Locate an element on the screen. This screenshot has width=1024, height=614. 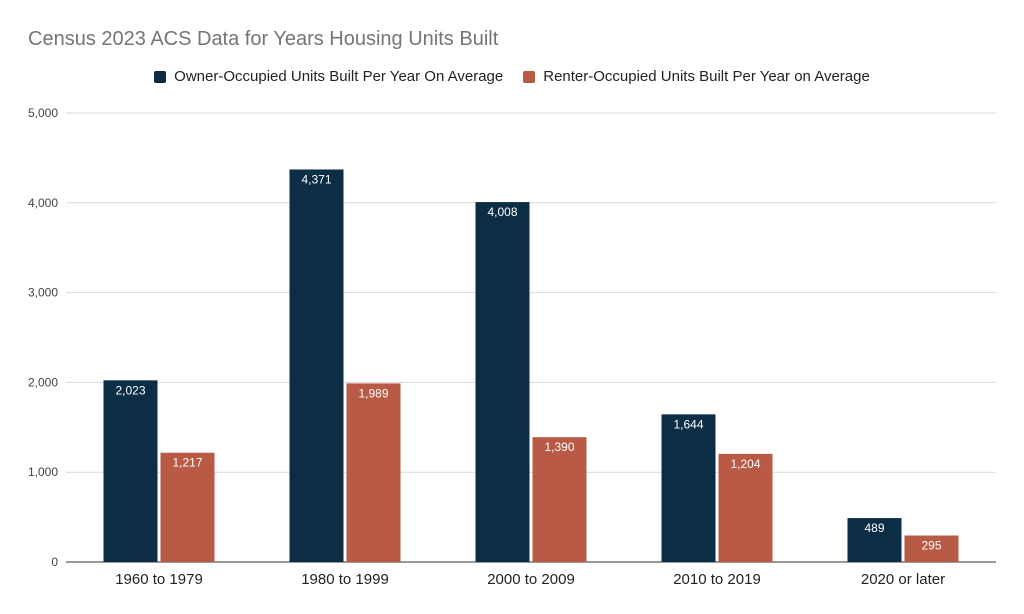
data-label: 1,204 is located at coordinates (745, 464).